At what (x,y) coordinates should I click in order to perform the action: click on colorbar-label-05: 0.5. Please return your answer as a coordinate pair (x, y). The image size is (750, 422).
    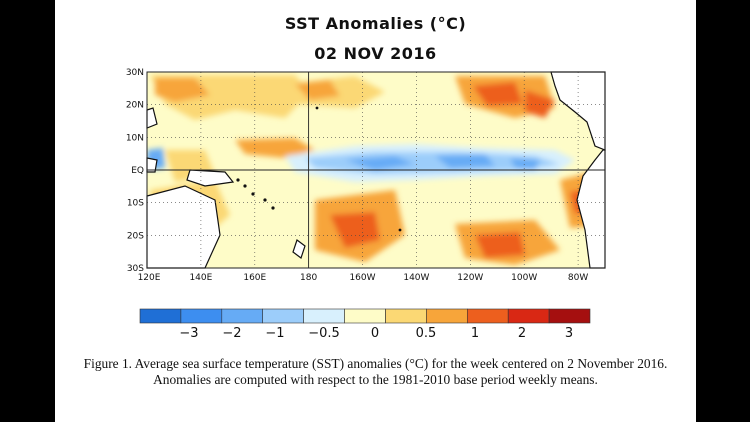
    Looking at the image, I should click on (426, 333).